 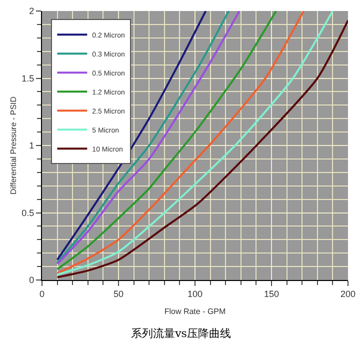 I want to click on x-tick-label: 100, so click(x=195, y=293).